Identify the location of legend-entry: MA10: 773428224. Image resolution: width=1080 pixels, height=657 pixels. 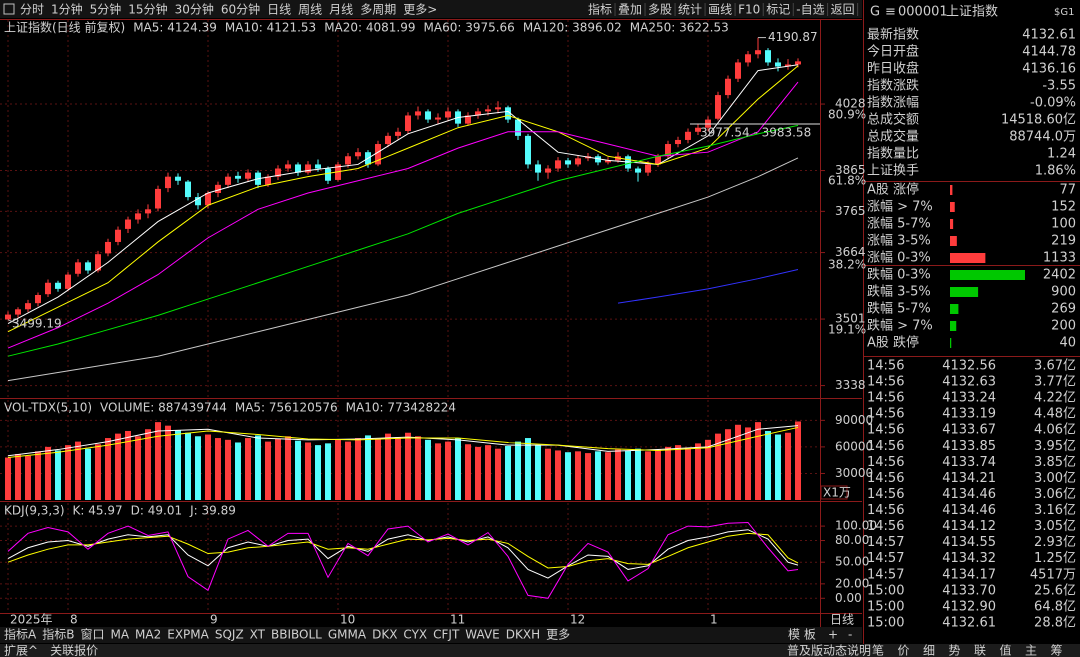
(401, 408).